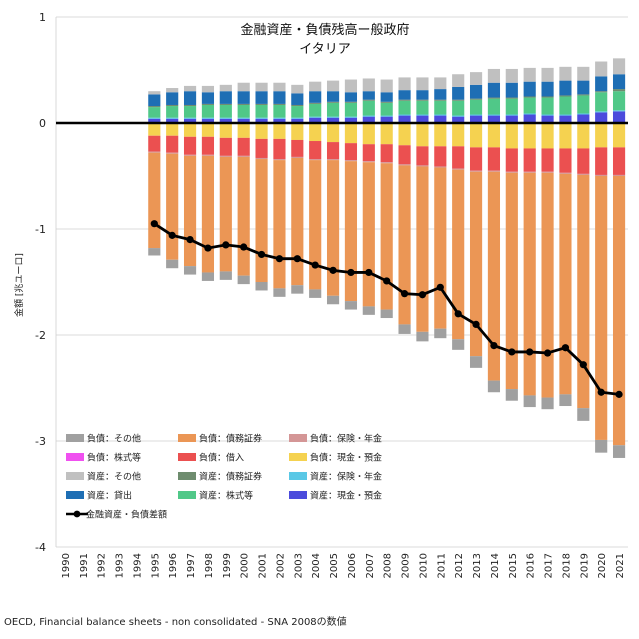  I want to click on x-tick-label: 2006, so click(352, 565).